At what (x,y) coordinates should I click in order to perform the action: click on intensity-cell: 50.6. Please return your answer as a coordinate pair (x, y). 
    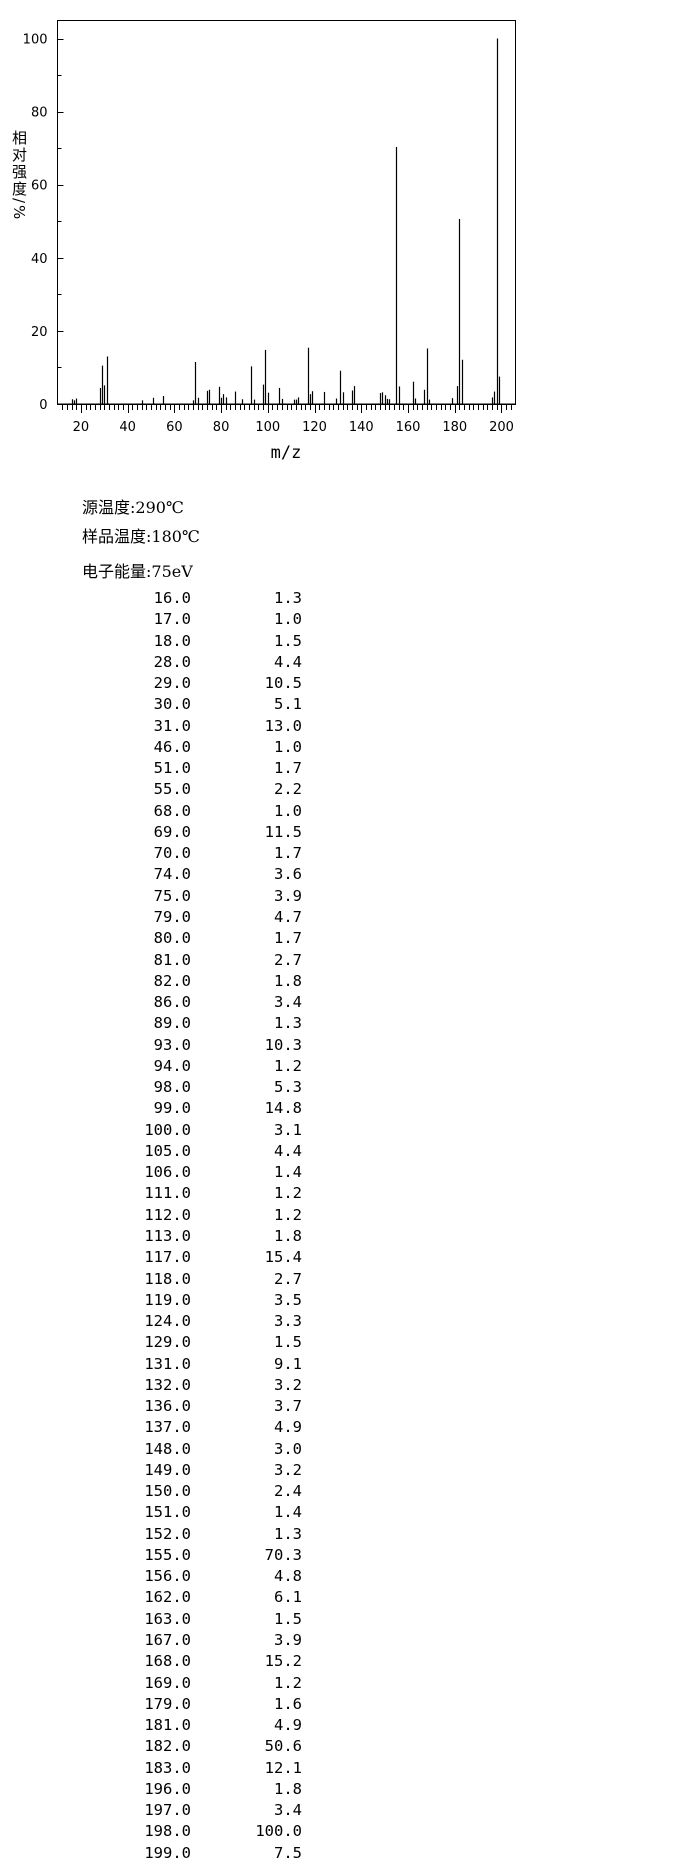
    Looking at the image, I should click on (283, 1746).